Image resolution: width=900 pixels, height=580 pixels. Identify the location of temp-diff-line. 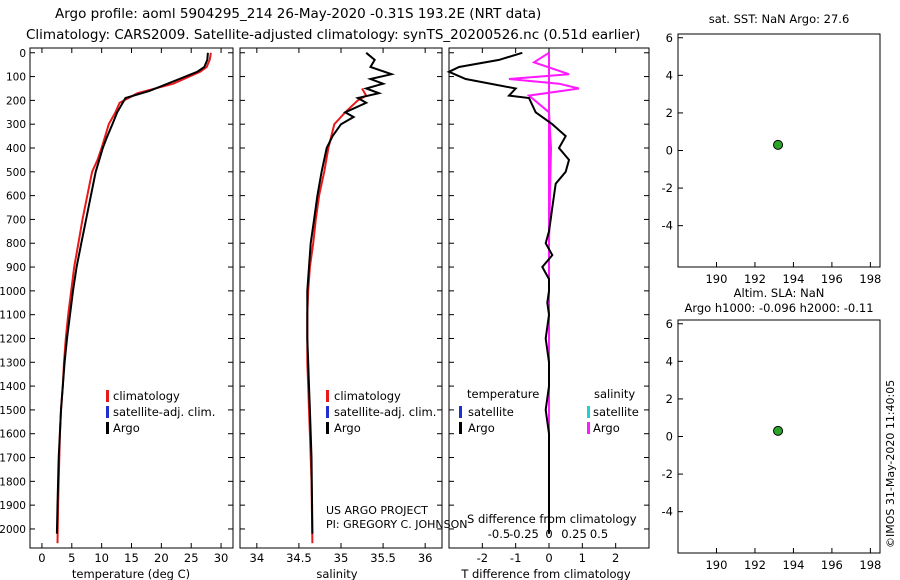
(508, 292).